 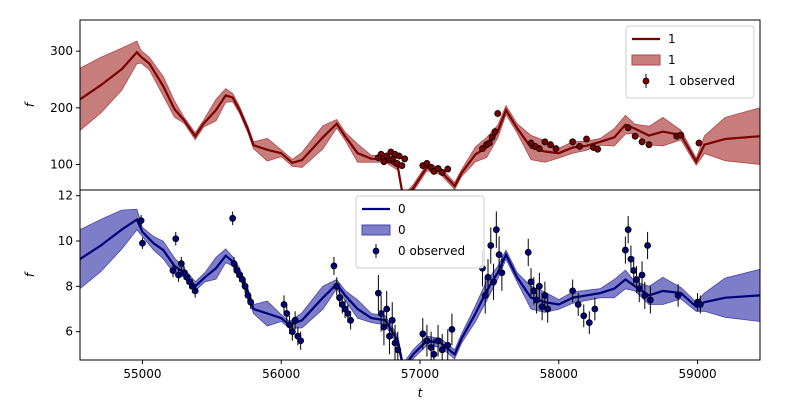 I want to click on legend-bottom: 0 0 0 observed, so click(x=420, y=232).